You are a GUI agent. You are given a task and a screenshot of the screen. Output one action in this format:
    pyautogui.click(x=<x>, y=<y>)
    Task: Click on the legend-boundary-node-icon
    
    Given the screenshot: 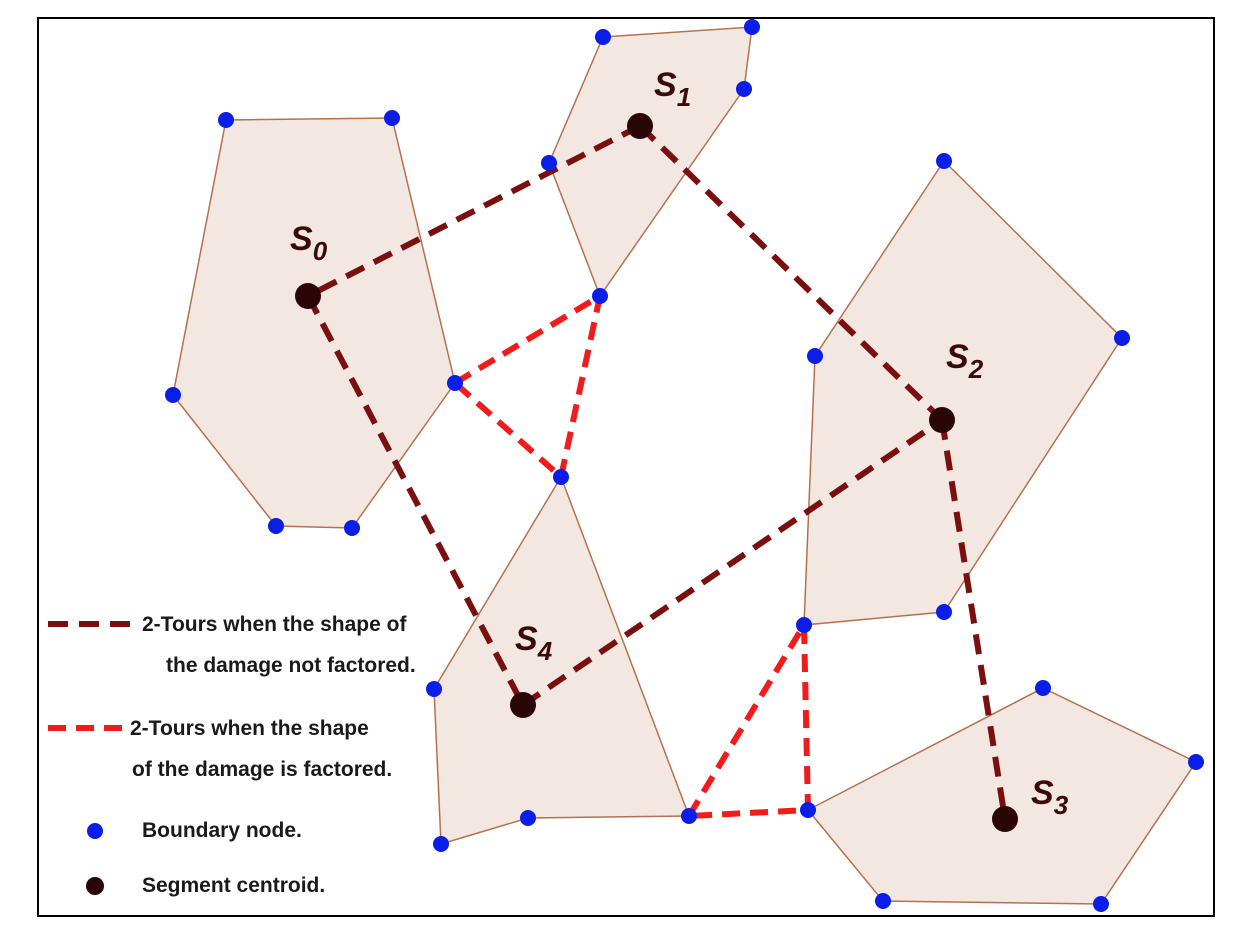 What is the action you would take?
    pyautogui.click(x=95, y=831)
    